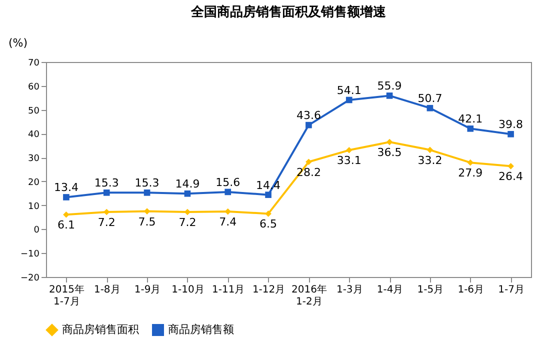 The height and width of the screenshot is (343, 543). Describe the element at coordinates (511, 290) in the screenshot. I see `x-tick-label: 1-7月` at that location.